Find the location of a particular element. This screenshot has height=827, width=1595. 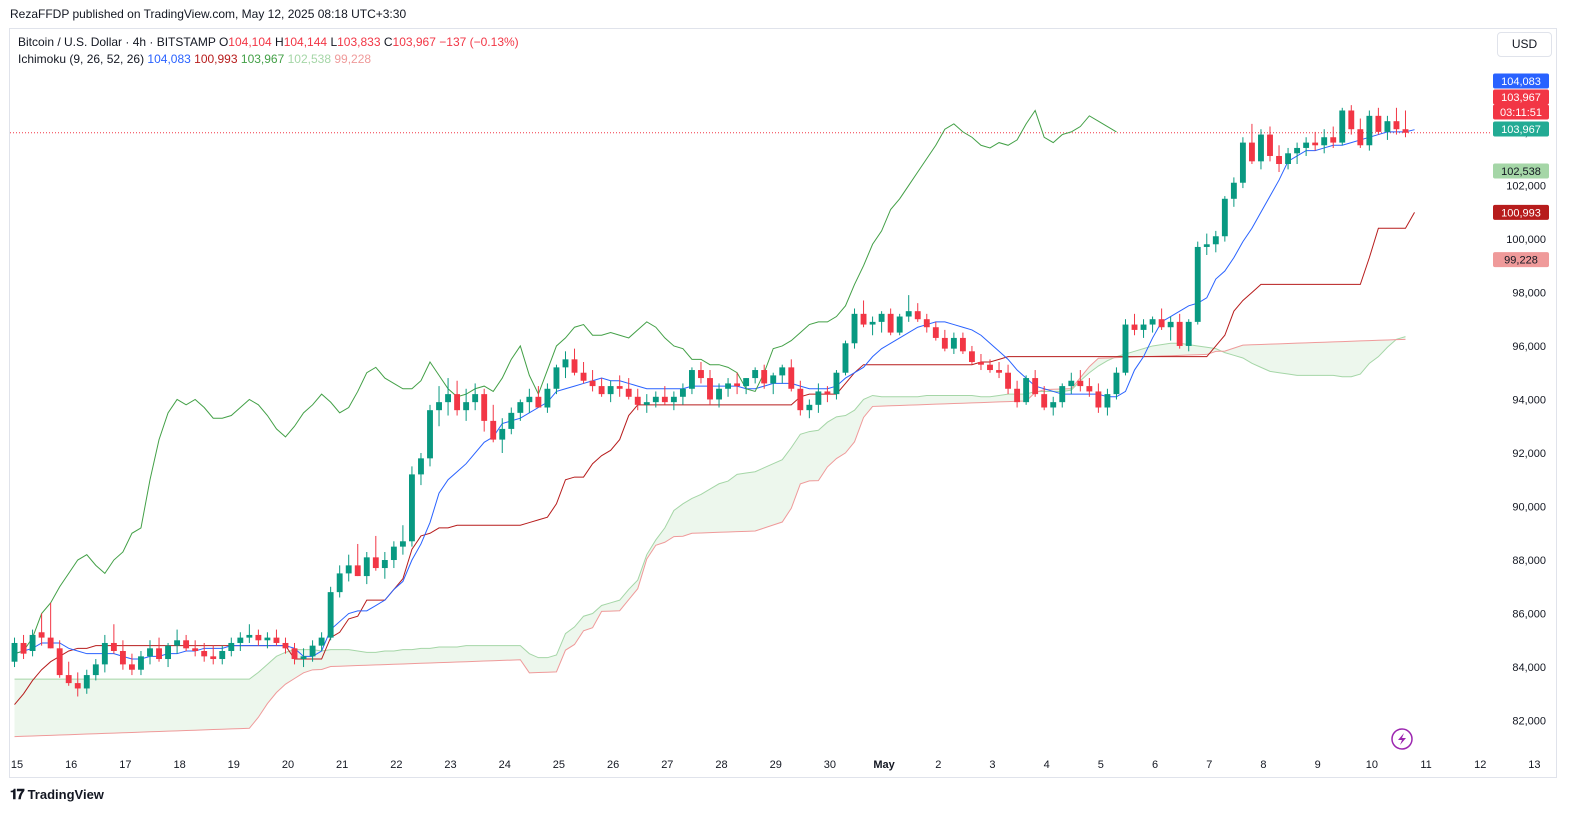

legend-tenkan-value: 104,083 is located at coordinates (169, 59).